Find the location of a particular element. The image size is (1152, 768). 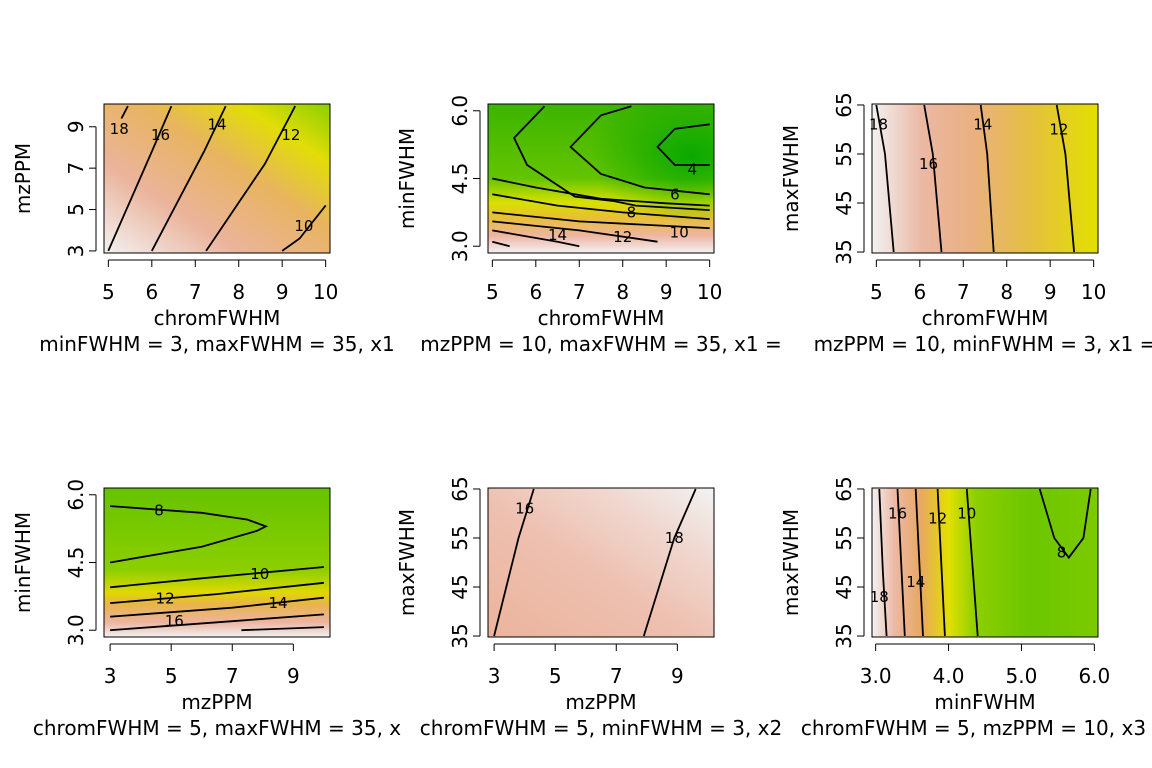

y-axis-label: maxFWHM is located at coordinates (407, 562).